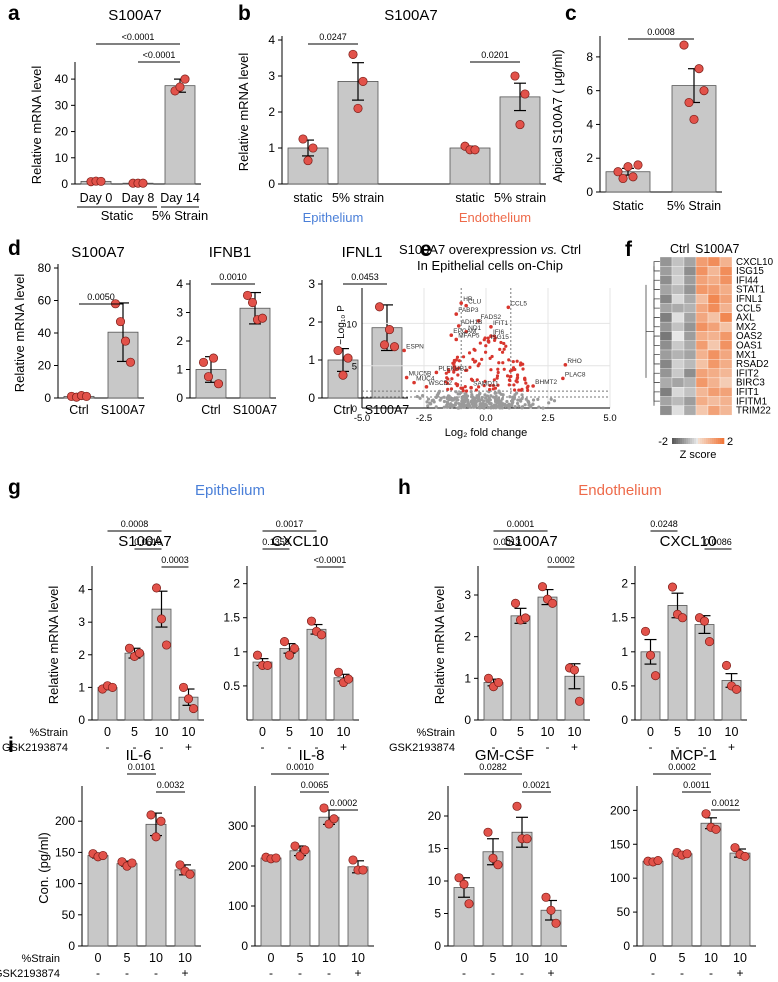  Describe the element at coordinates (474, 328) in the screenshot. I see `gene-label: ND1` at that location.